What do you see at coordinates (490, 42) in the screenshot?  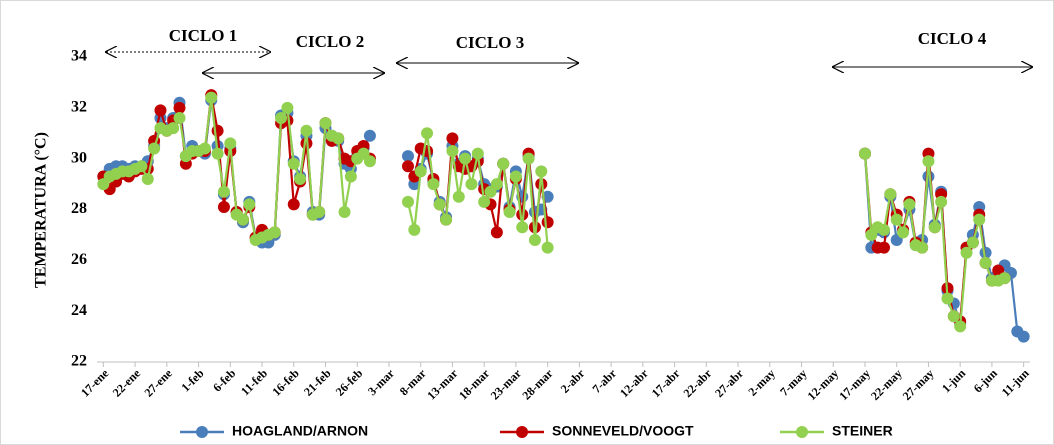 I see `cycle-label: CICLO 3` at bounding box center [490, 42].